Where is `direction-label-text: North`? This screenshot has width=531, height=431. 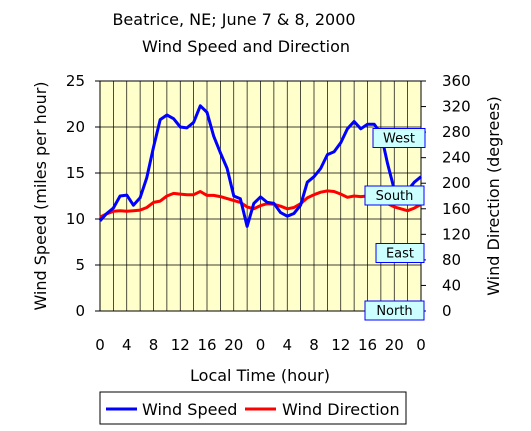 direction-label-text: North is located at coordinates (394, 311).